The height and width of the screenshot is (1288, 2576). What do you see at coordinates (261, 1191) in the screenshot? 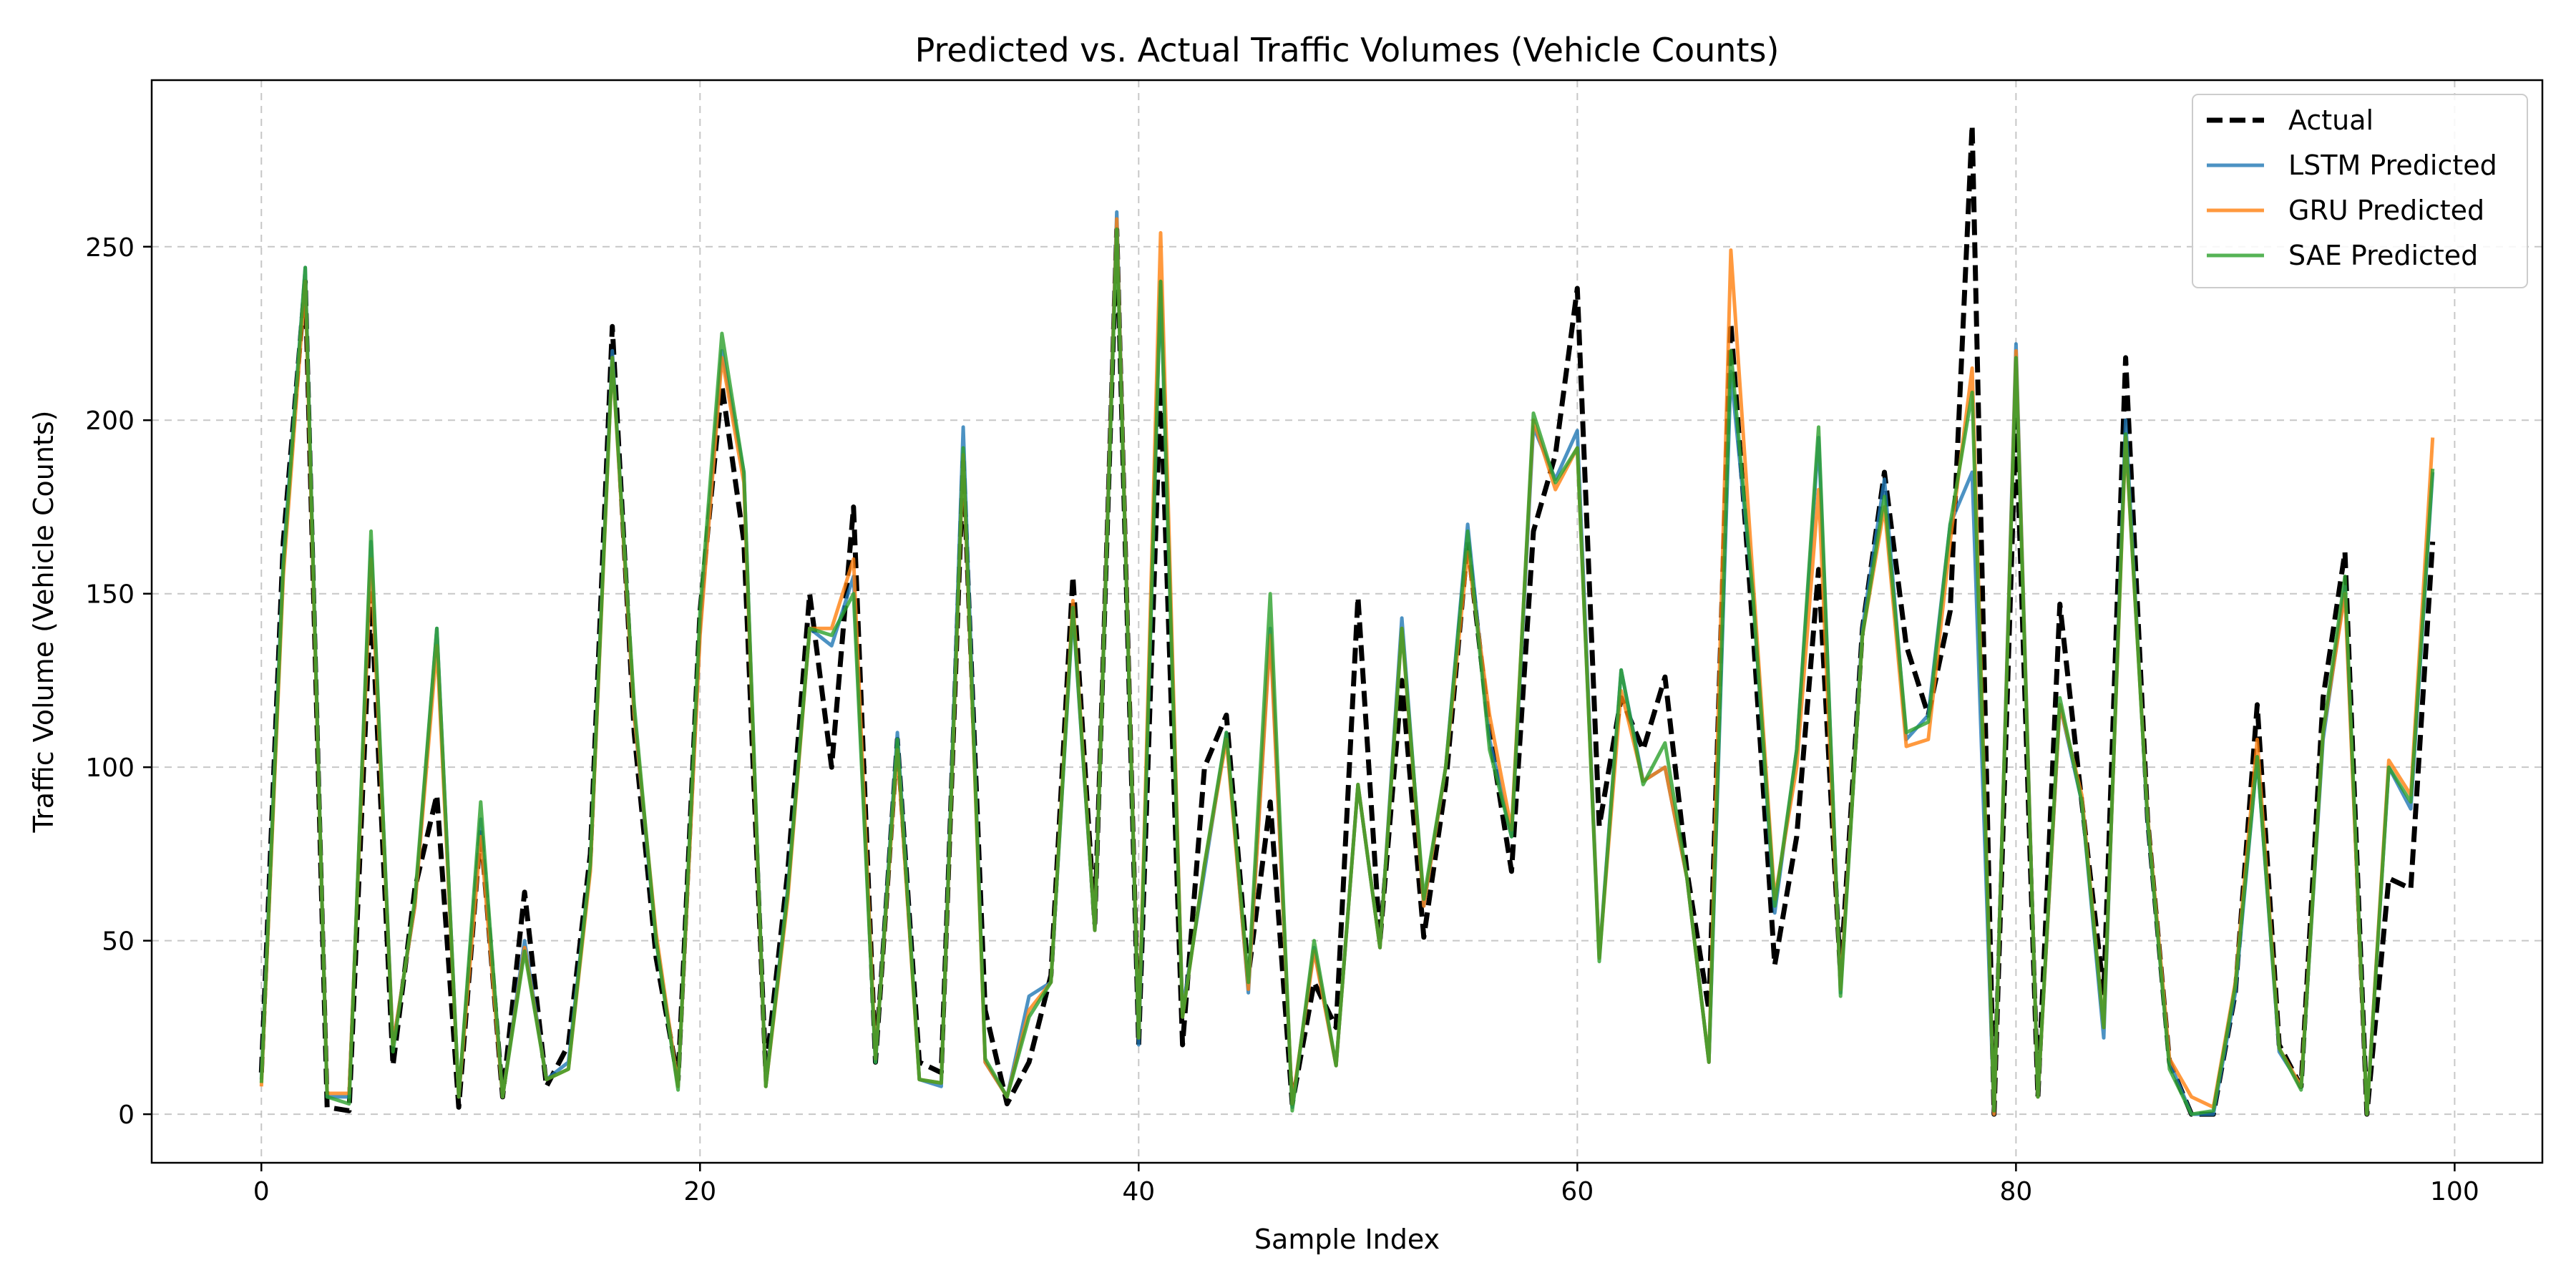
I see `x-tick-label: 0` at bounding box center [261, 1191].